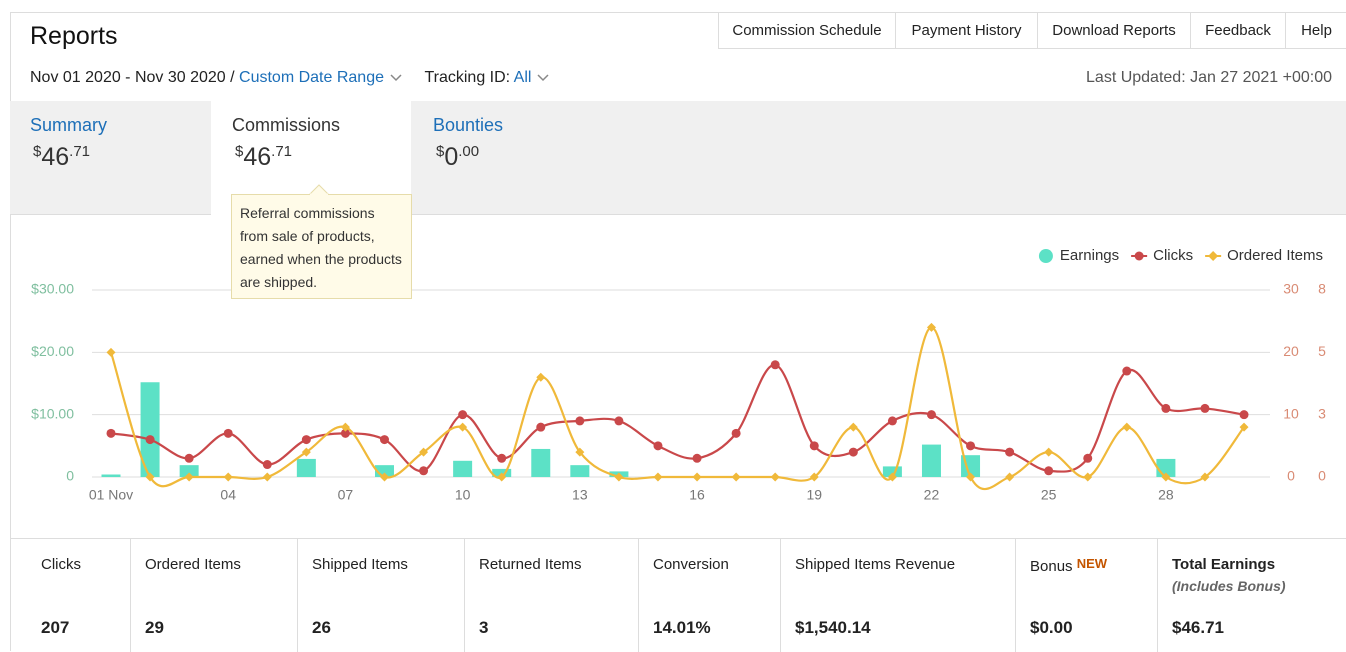 The width and height of the screenshot is (1346, 652). What do you see at coordinates (457, 157) in the screenshot?
I see `tab-amount: $0.00` at bounding box center [457, 157].